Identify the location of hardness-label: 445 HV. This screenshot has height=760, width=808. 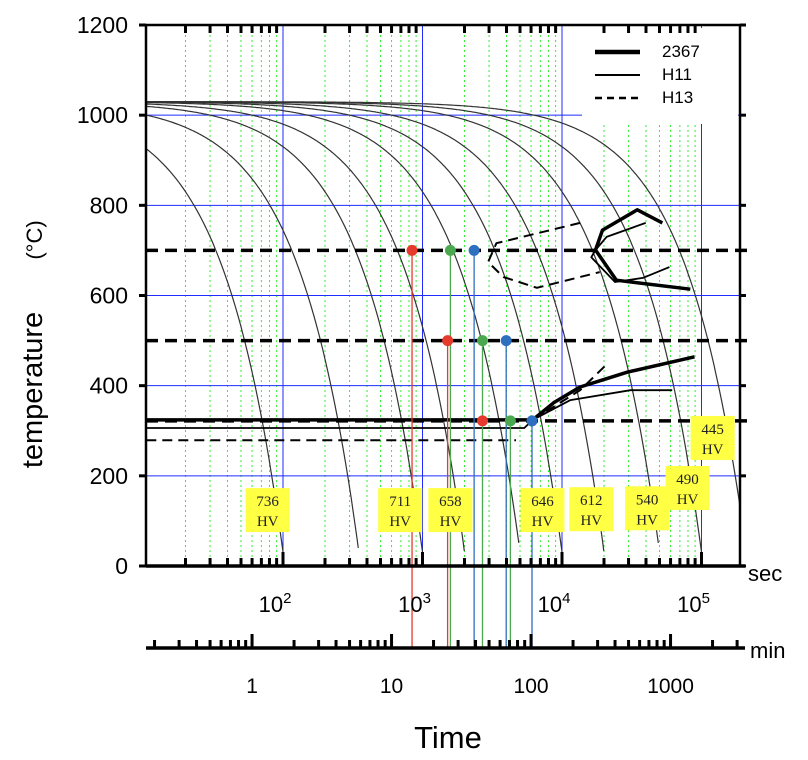
(712, 437).